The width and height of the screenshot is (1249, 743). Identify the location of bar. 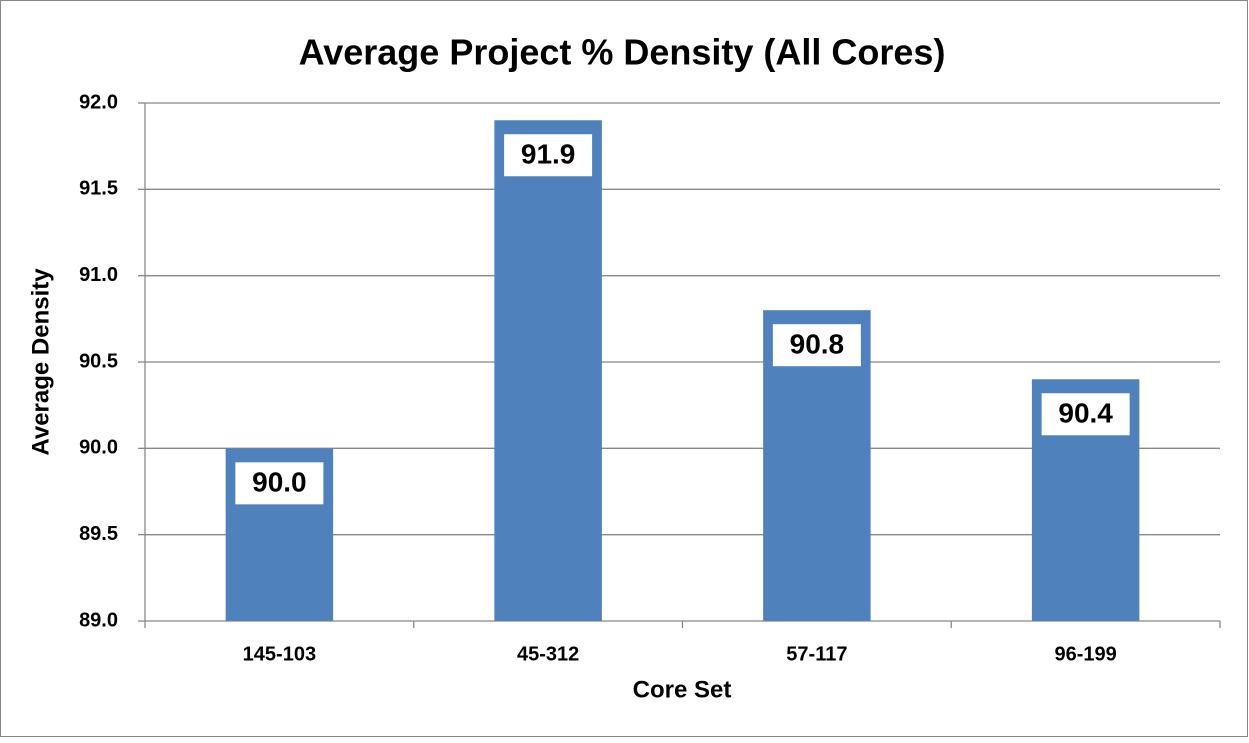
(548, 371).